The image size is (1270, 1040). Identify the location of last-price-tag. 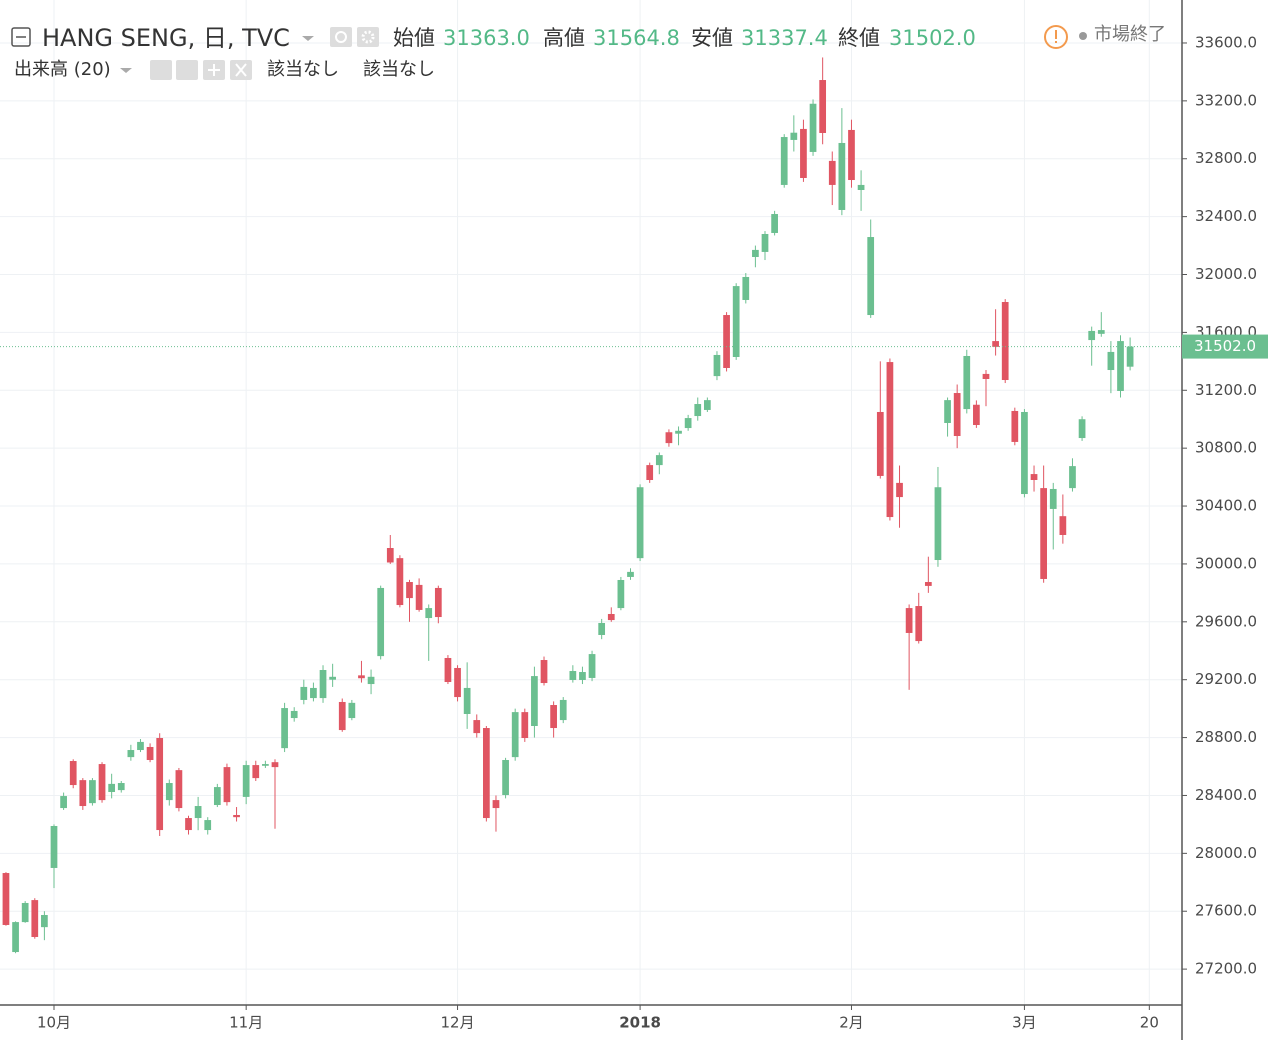
(1225, 346).